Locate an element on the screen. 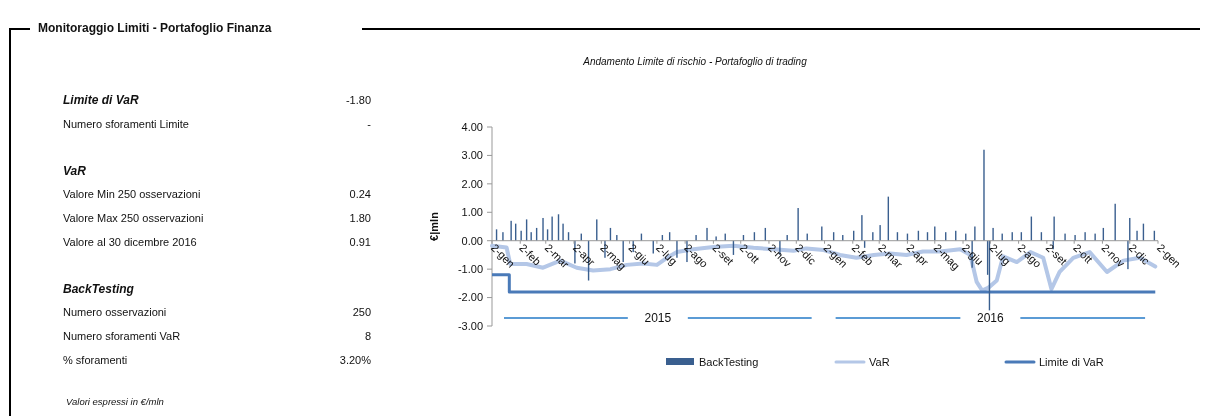 This screenshot has height=416, width=1208. y-tick-label: -3.00 is located at coordinates (470, 325).